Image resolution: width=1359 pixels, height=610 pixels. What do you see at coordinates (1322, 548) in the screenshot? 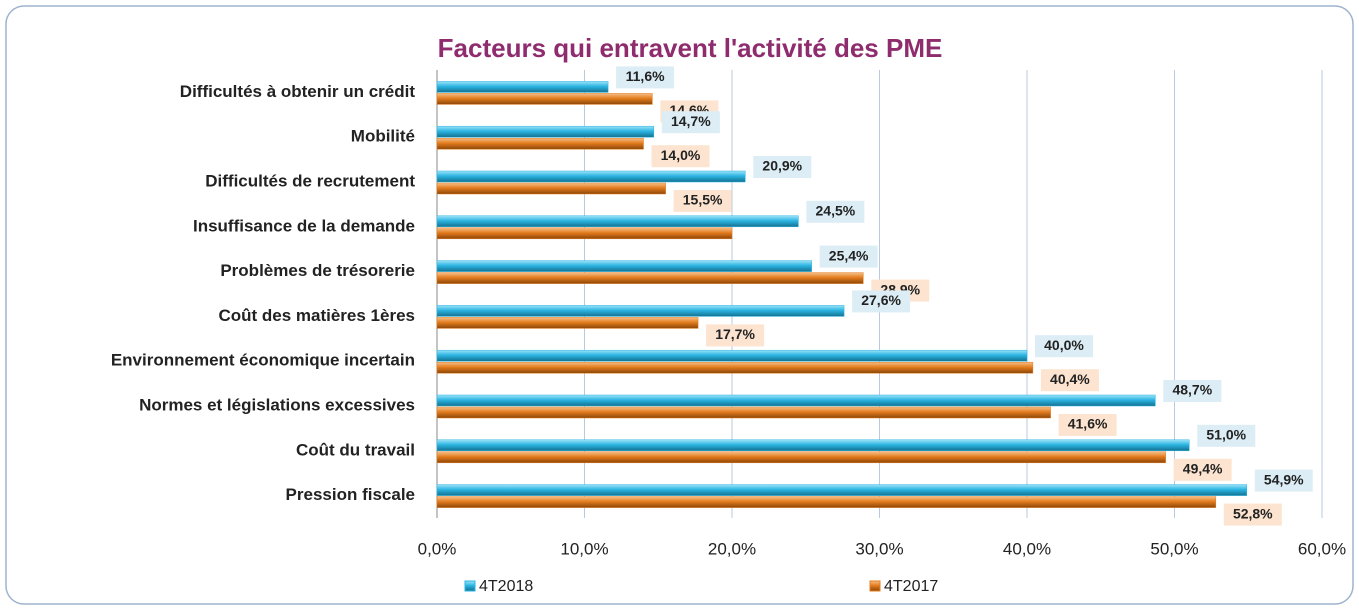
I see `x-tick-label: 60,0%` at bounding box center [1322, 548].